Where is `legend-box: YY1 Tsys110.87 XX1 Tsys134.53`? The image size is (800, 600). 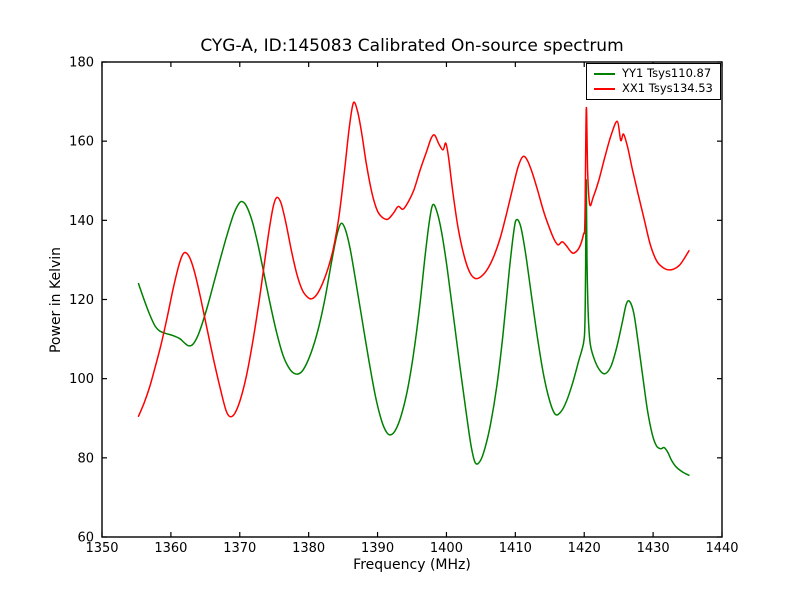
legend-box: YY1 Tsys110.87 XX1 Tsys134.53 is located at coordinates (653, 81).